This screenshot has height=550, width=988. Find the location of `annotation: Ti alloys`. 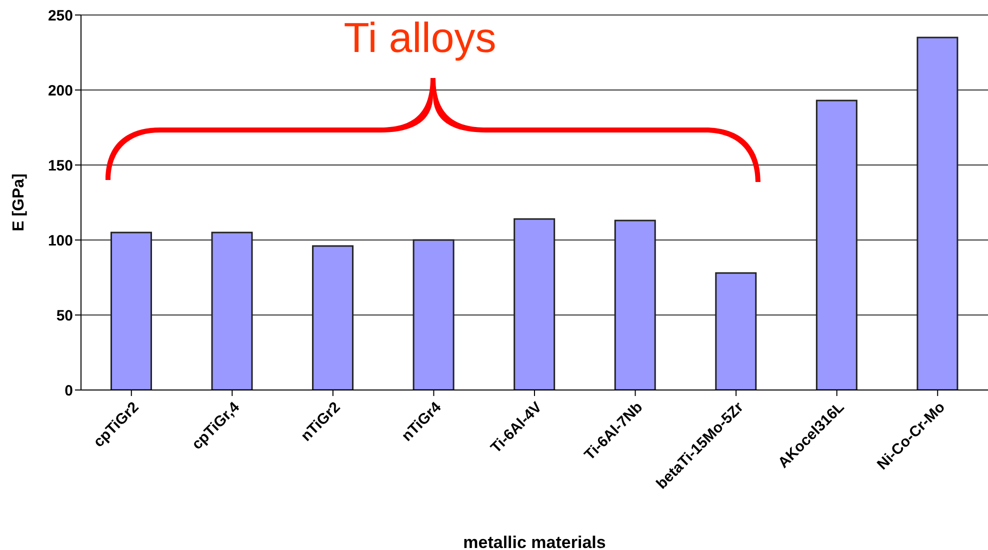

annotation: Ti alloys is located at coordinates (420, 37).